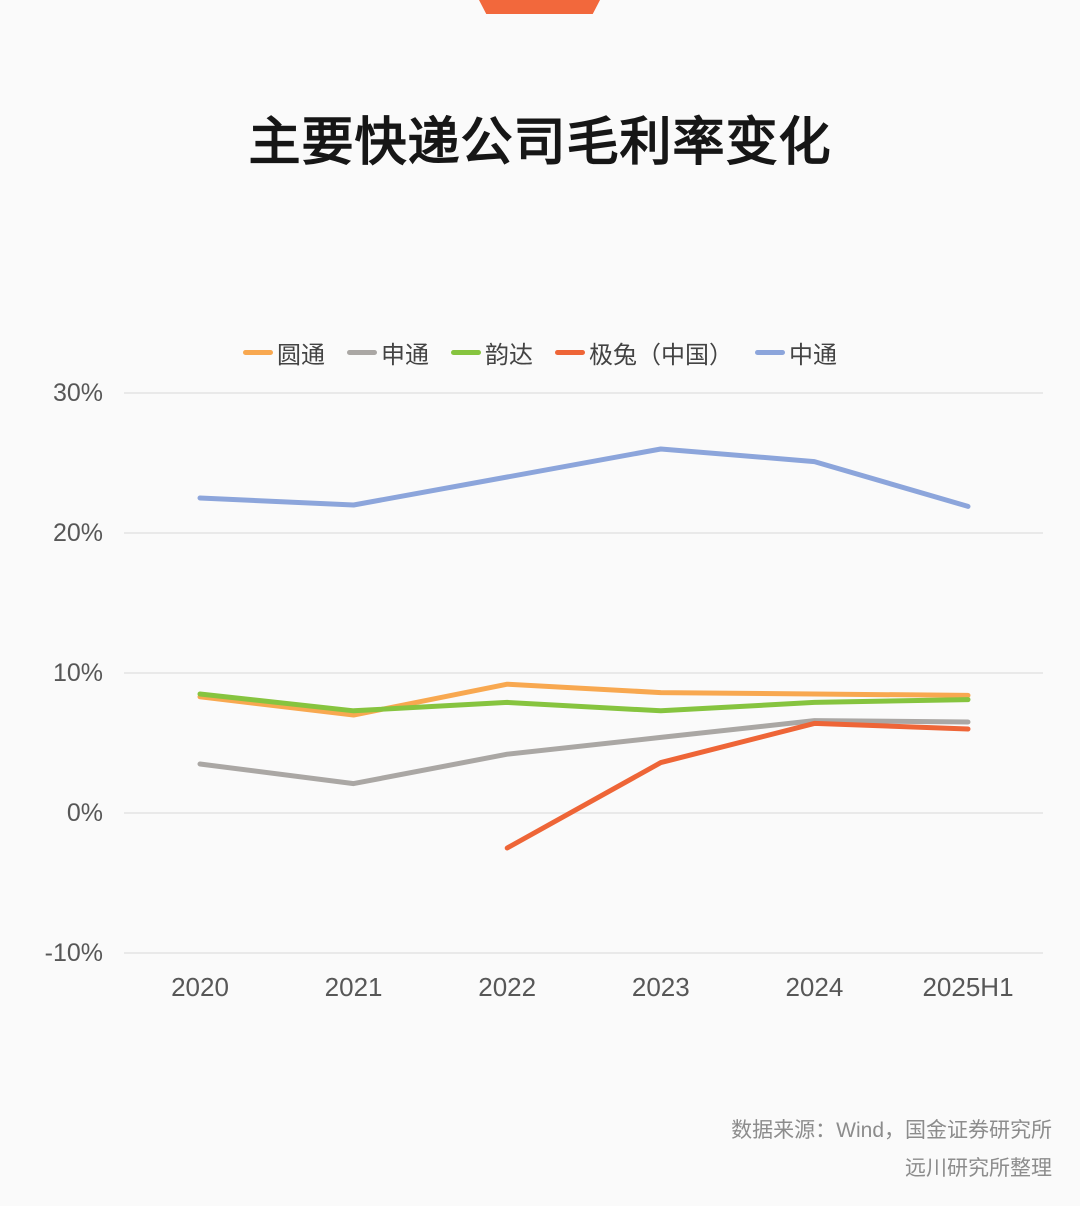 This screenshot has height=1206, width=1080. Describe the element at coordinates (84, 813) in the screenshot. I see `y-tick-label: 0%` at that location.